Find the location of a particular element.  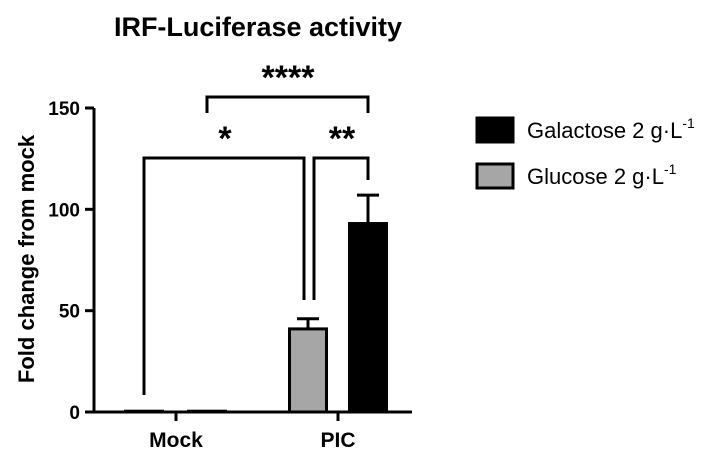

y-axis-label: Fold change from mock is located at coordinates (26, 258).